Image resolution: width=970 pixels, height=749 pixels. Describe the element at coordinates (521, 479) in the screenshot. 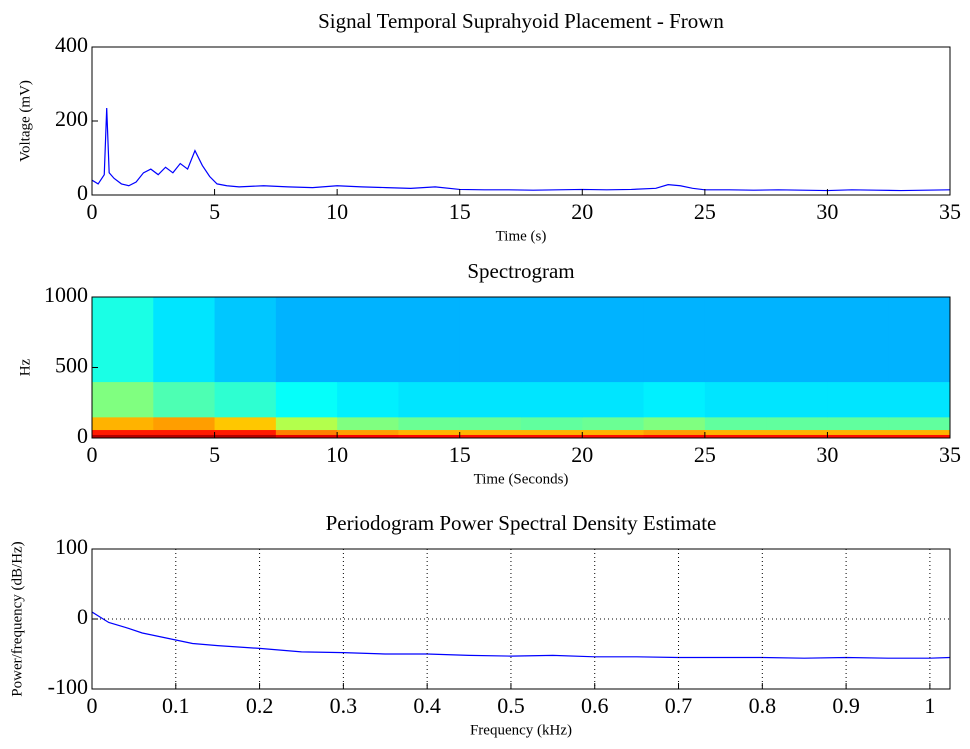

I see `x-axis-label: Time (Seconds)` at that location.